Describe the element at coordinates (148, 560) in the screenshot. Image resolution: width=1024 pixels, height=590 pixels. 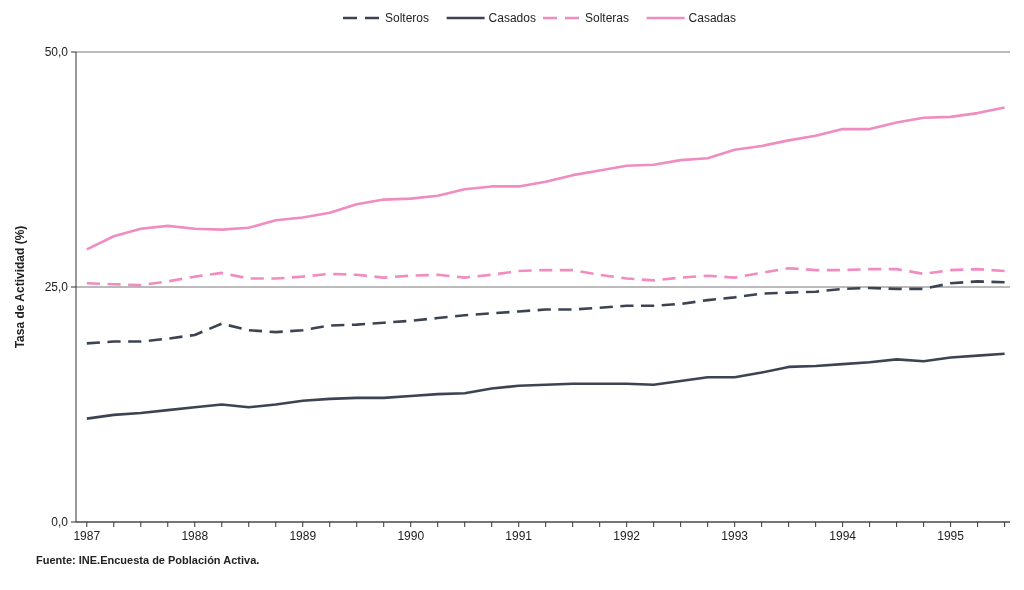
I see `source-note: Fuente: INE.Encuesta de Población Activa.` at that location.